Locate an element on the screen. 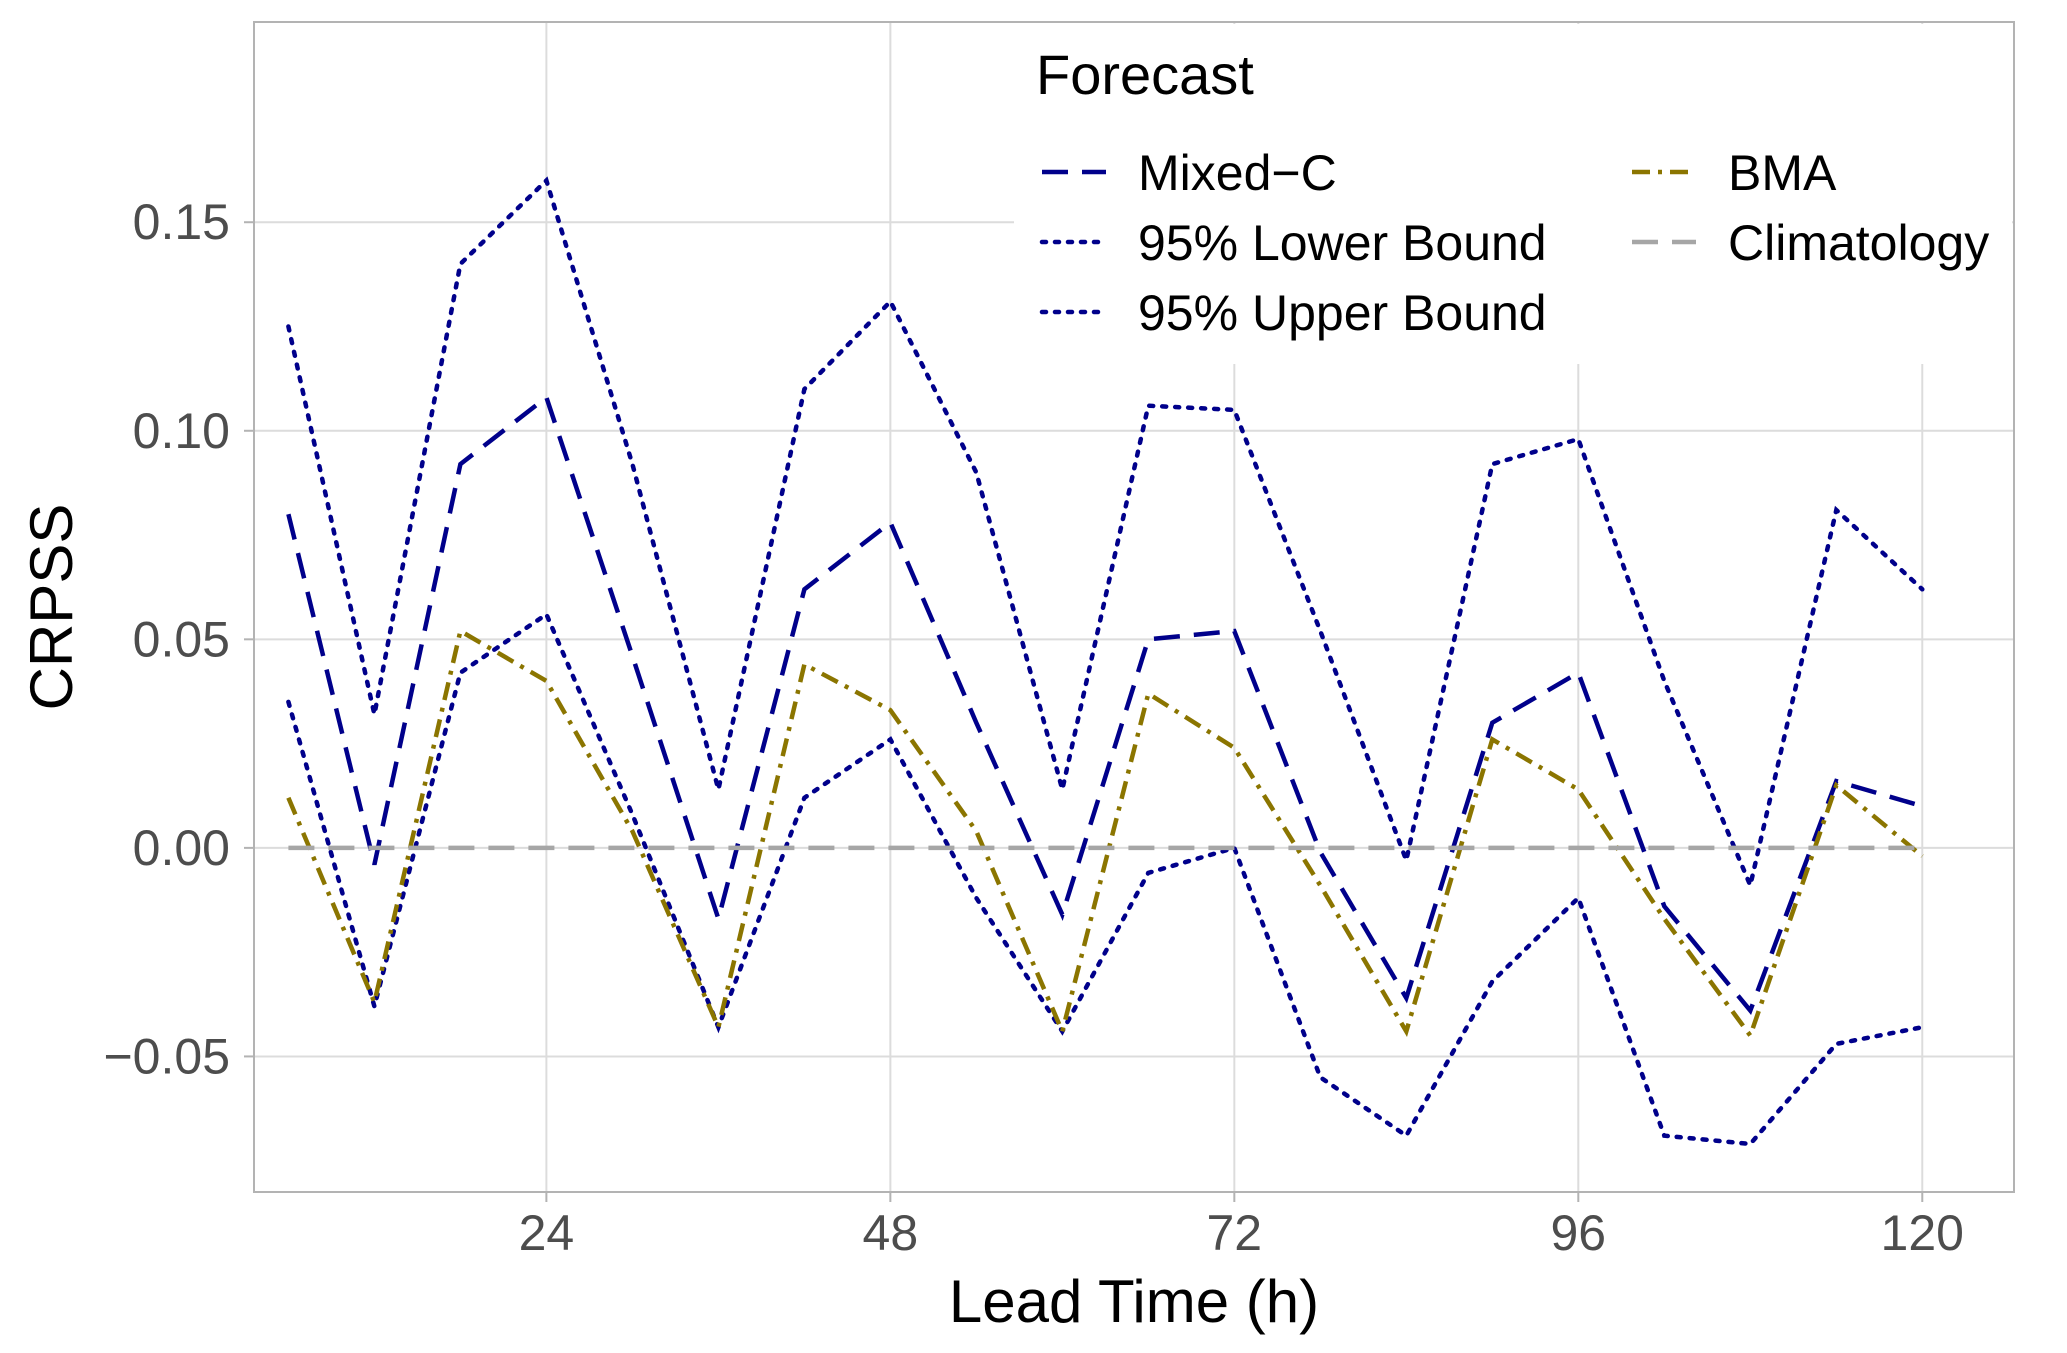  y-tick-label: 0.00 is located at coordinates (181, 848).